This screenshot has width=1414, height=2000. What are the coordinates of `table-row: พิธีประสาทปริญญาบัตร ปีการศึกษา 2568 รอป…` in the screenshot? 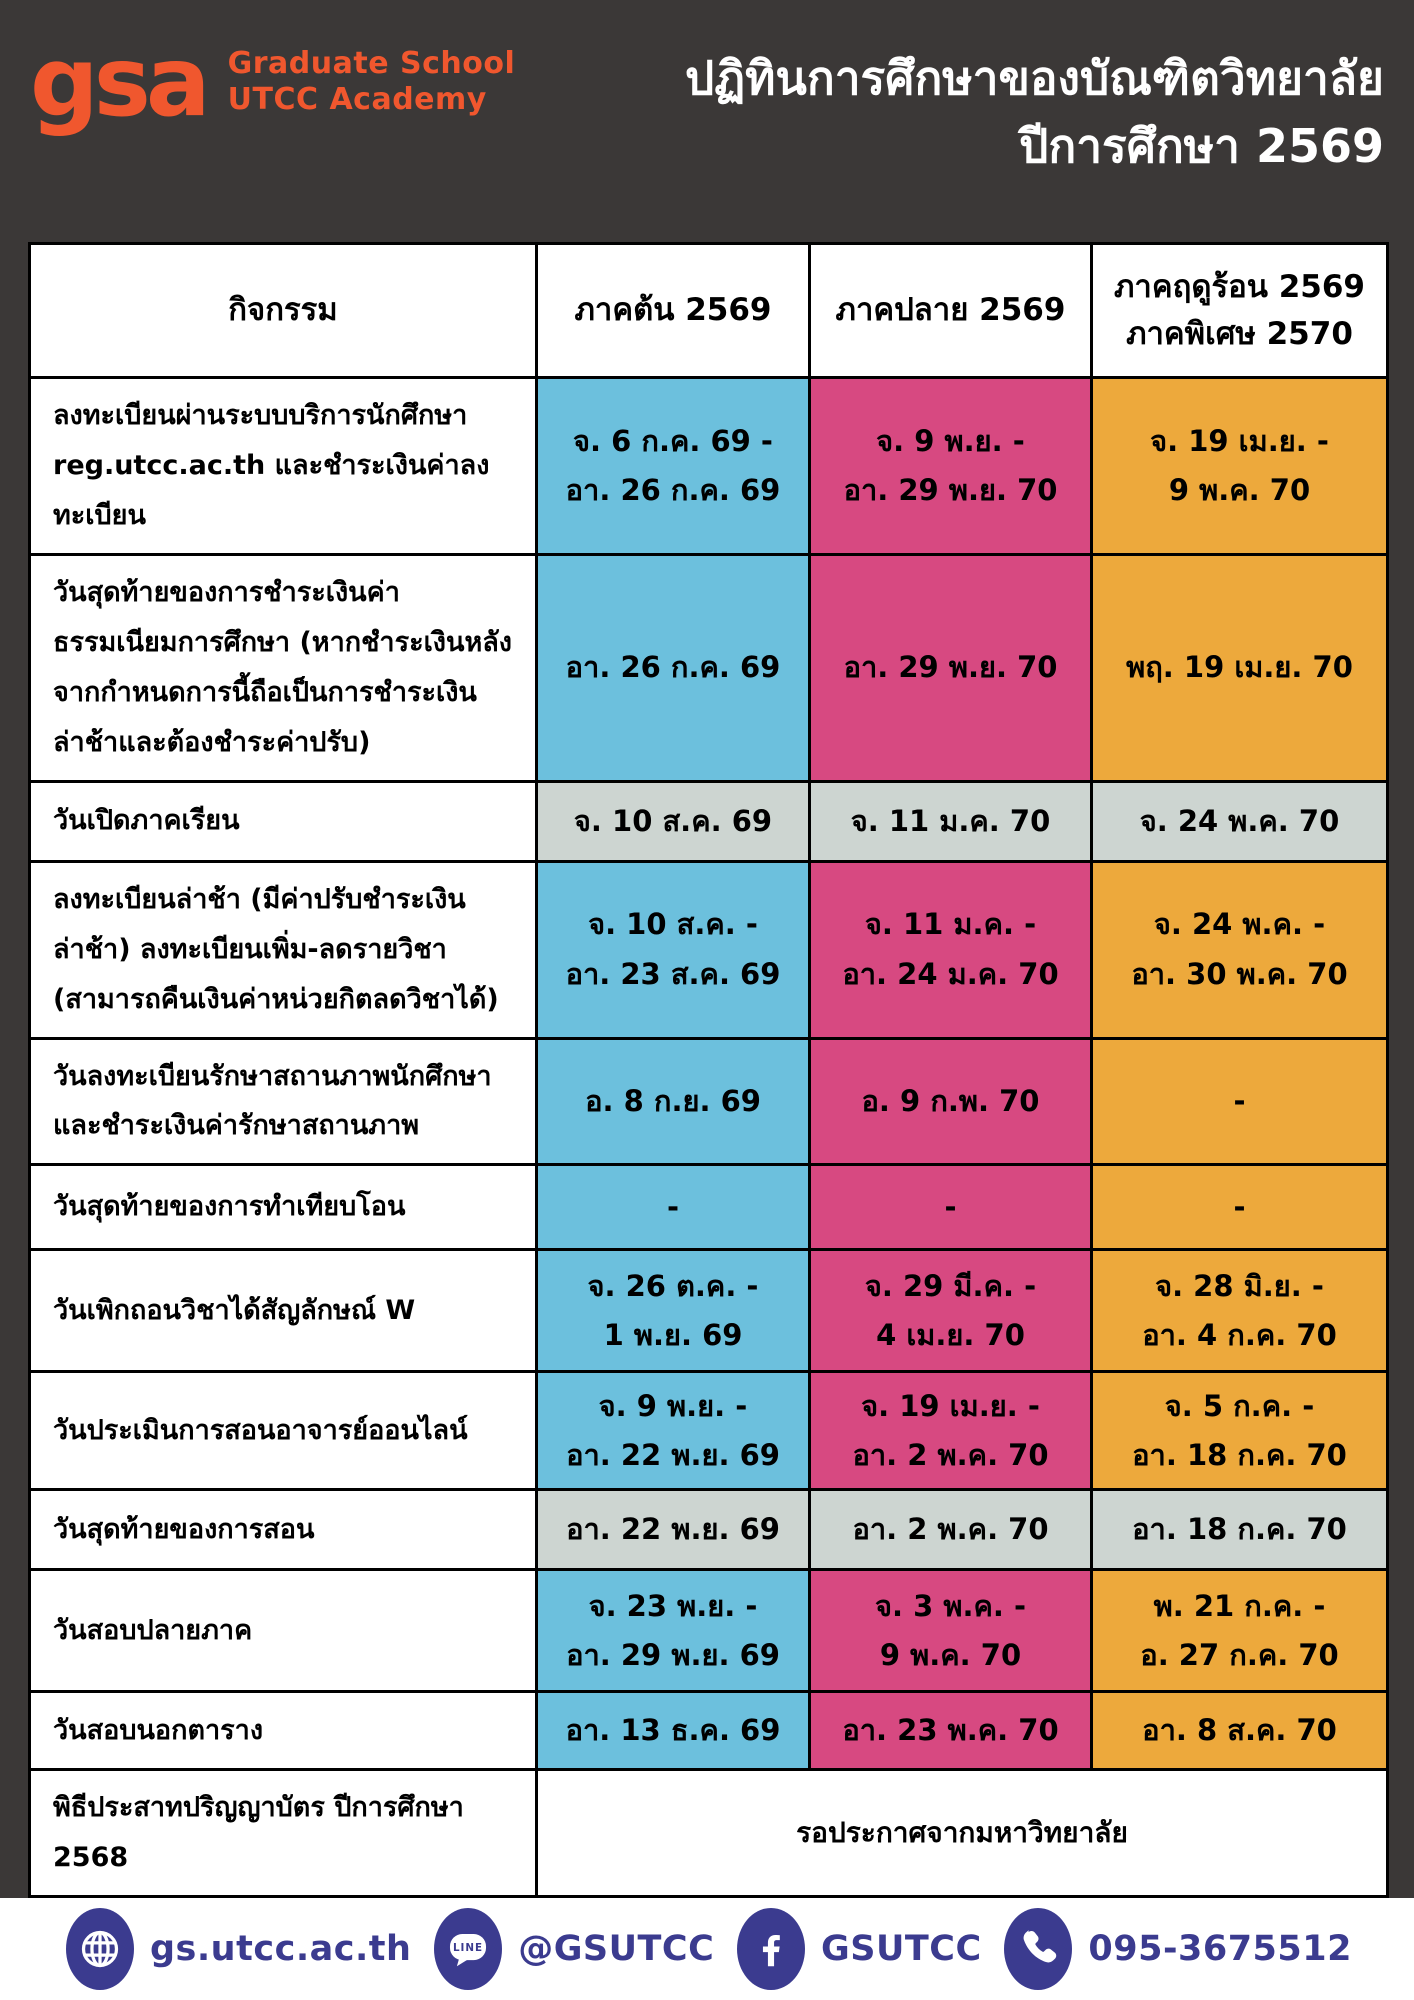 It's located at (708, 1833).